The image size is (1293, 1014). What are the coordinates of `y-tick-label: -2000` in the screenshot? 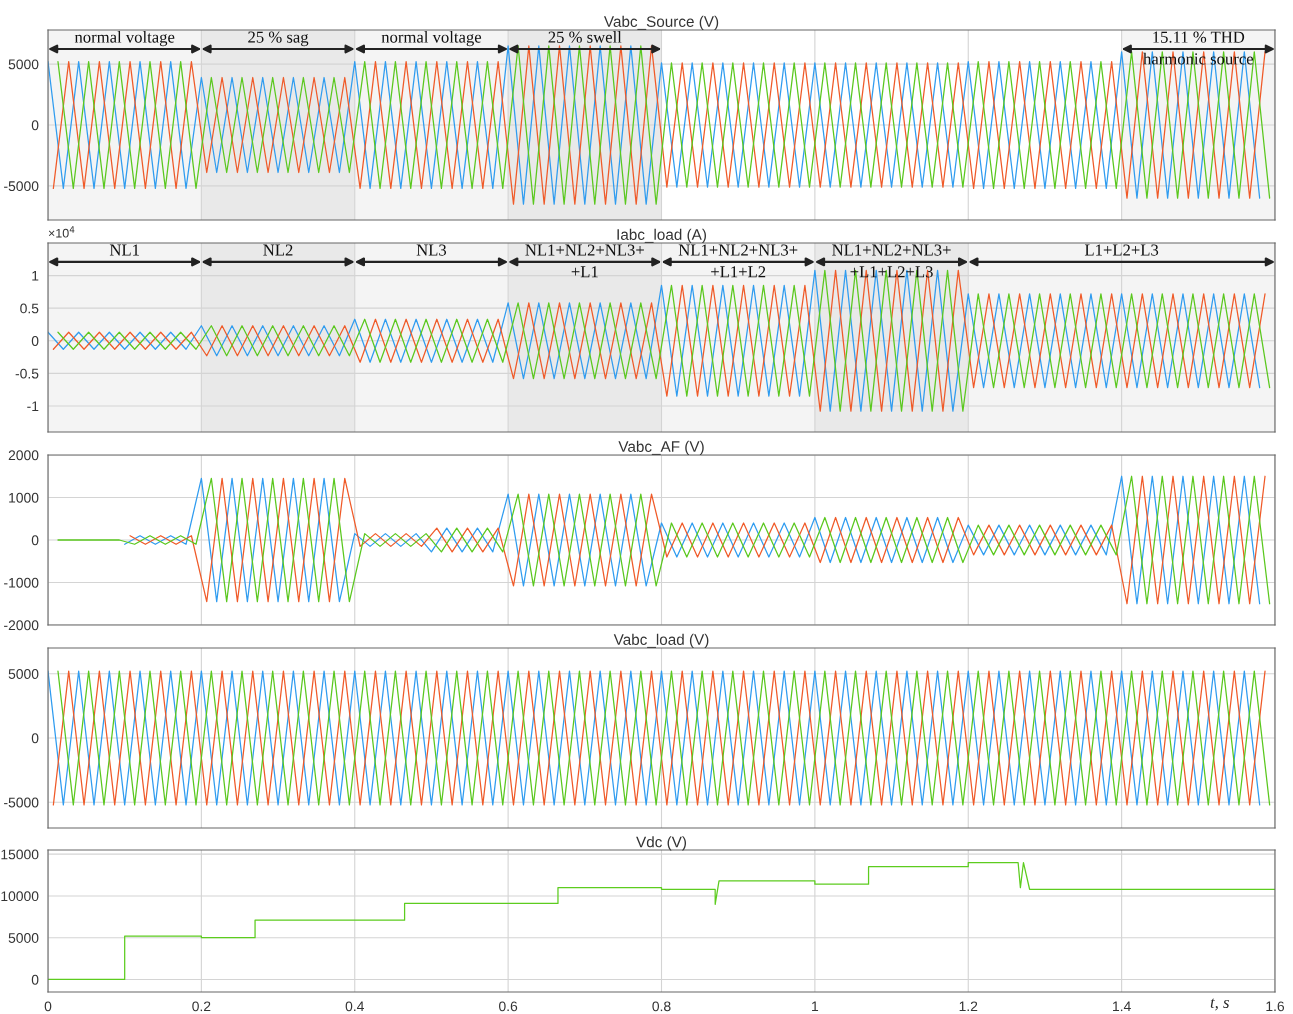 It's located at (21, 625).